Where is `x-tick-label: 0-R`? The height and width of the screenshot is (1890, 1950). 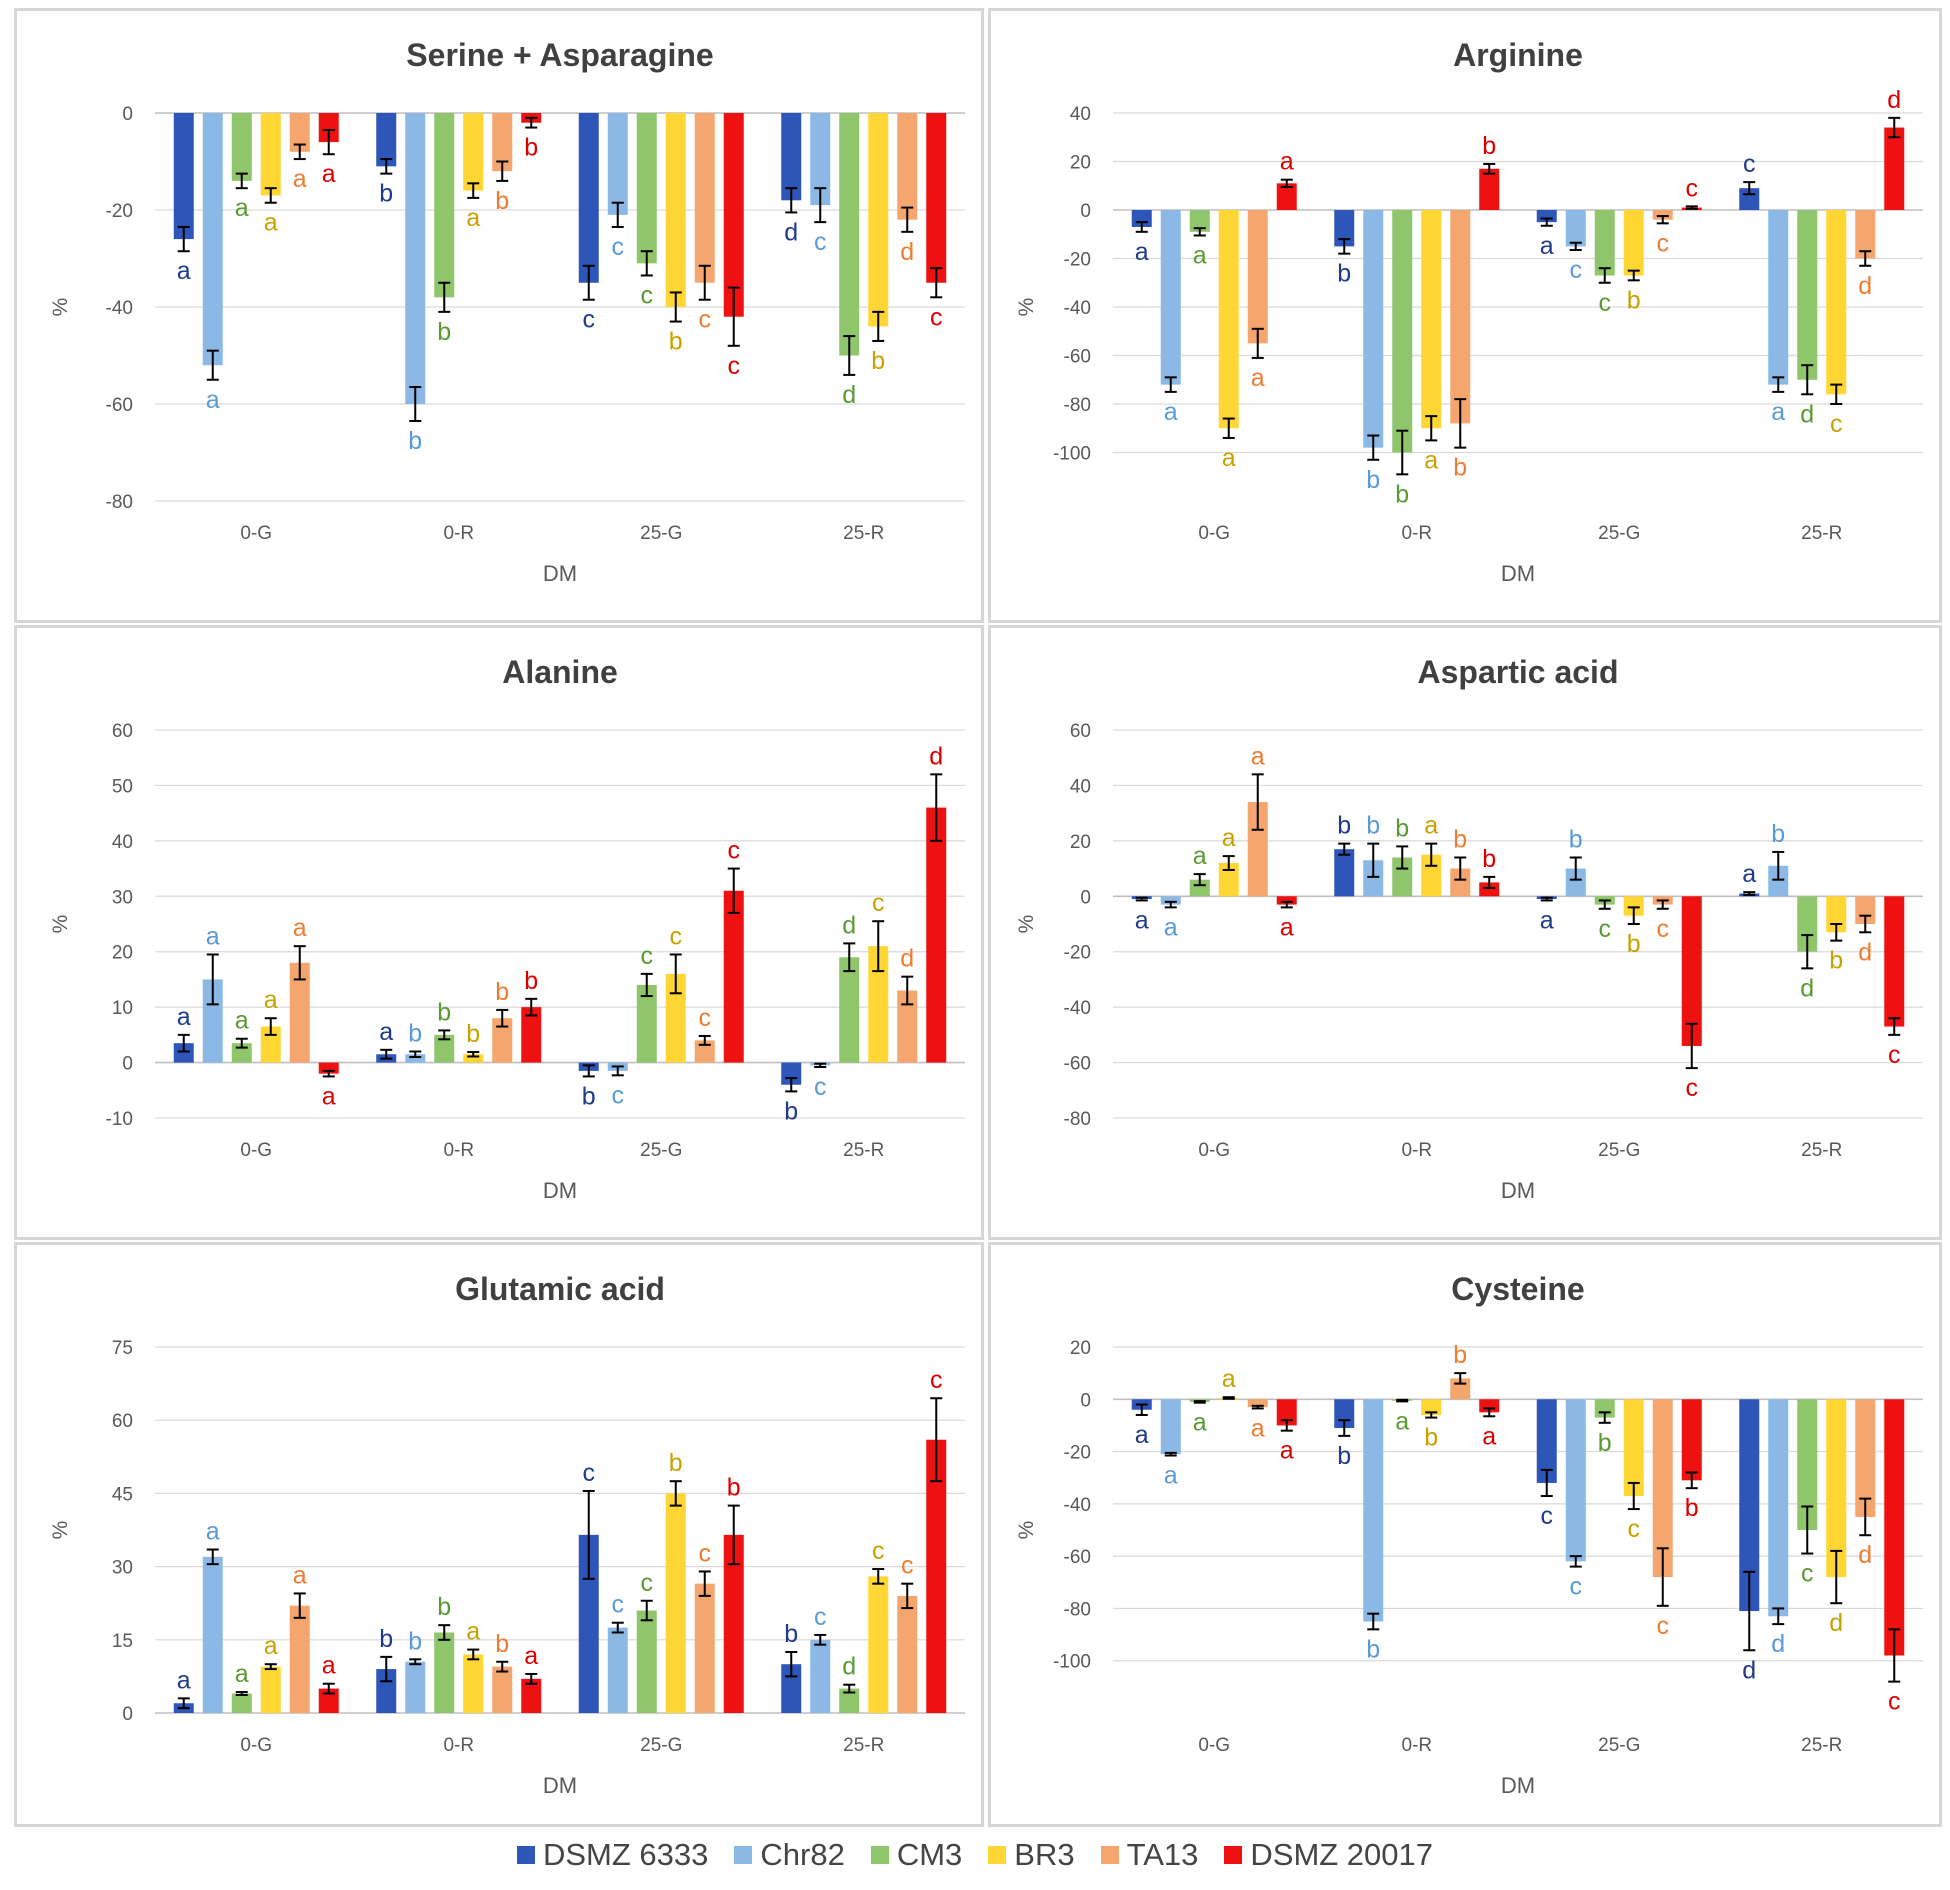 x-tick-label: 0-R is located at coordinates (458, 1150).